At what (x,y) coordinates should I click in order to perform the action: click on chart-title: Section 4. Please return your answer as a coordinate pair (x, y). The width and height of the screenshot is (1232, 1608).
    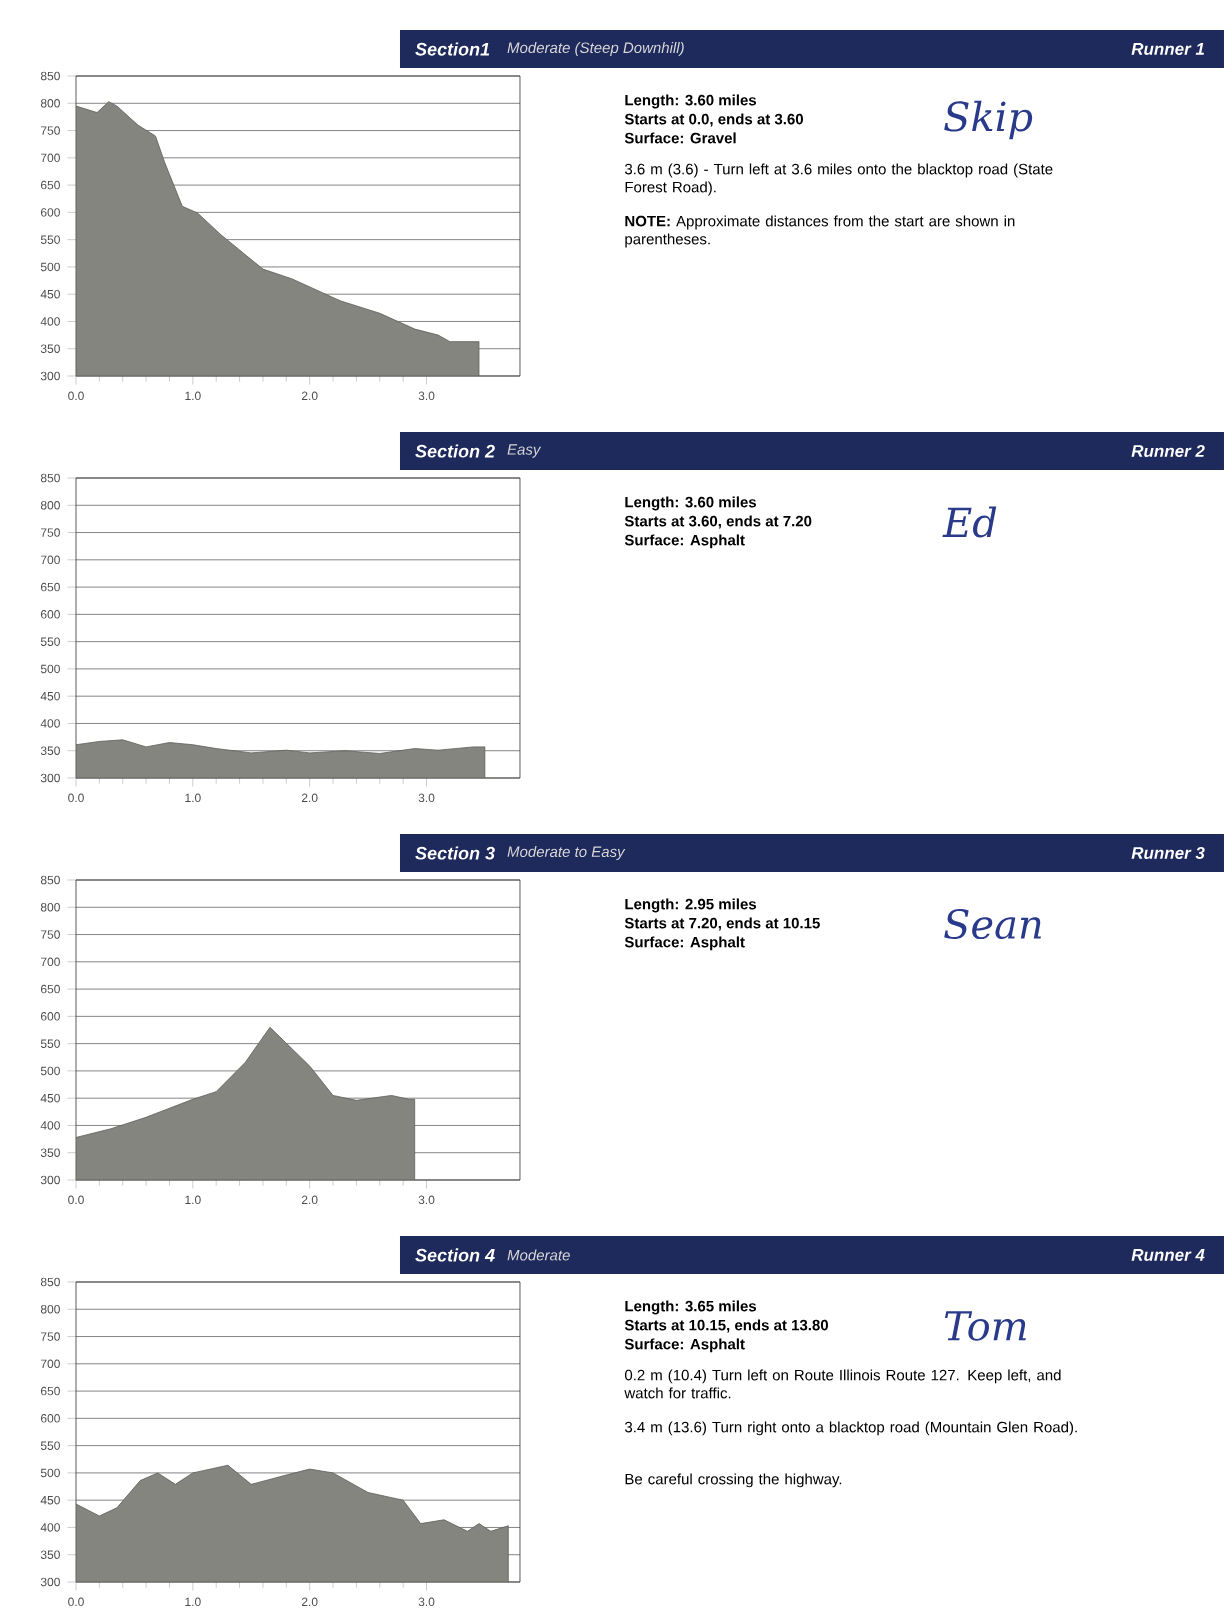
    Looking at the image, I should click on (455, 1255).